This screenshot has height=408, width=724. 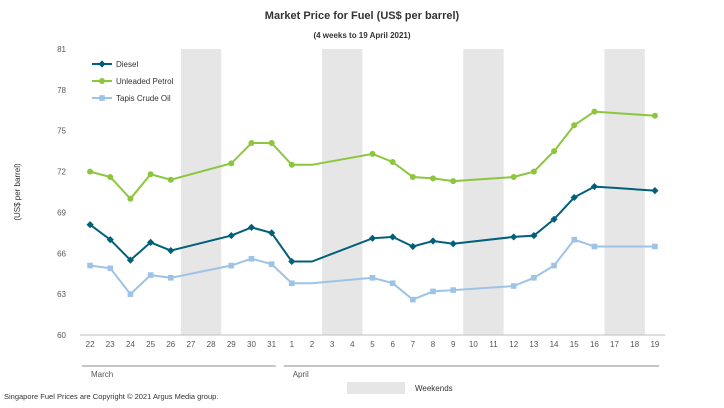 I want to click on legend-label: Diesel, so click(x=127, y=64).